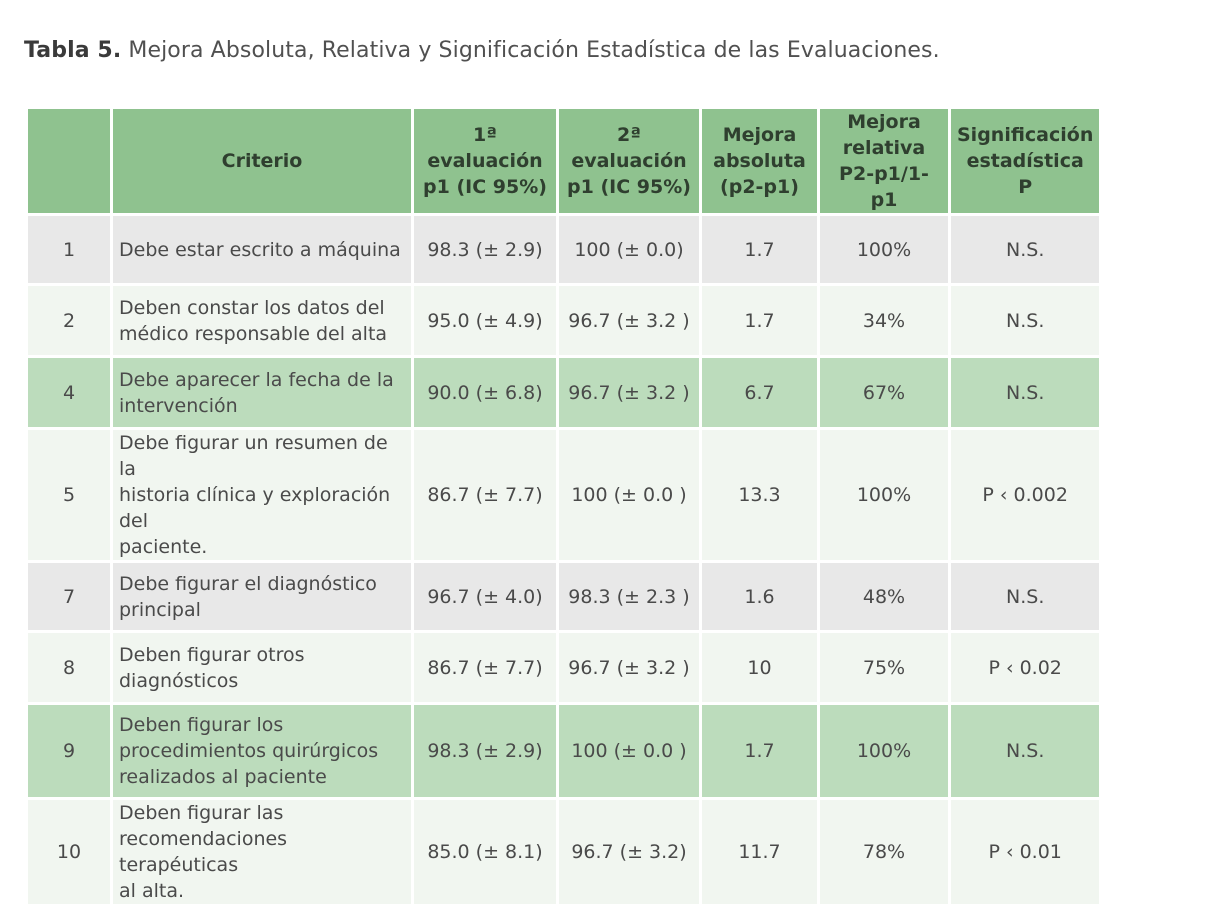 The width and height of the screenshot is (1215, 907). What do you see at coordinates (759, 135) in the screenshot?
I see `header-absoluta-line: Mejora` at bounding box center [759, 135].